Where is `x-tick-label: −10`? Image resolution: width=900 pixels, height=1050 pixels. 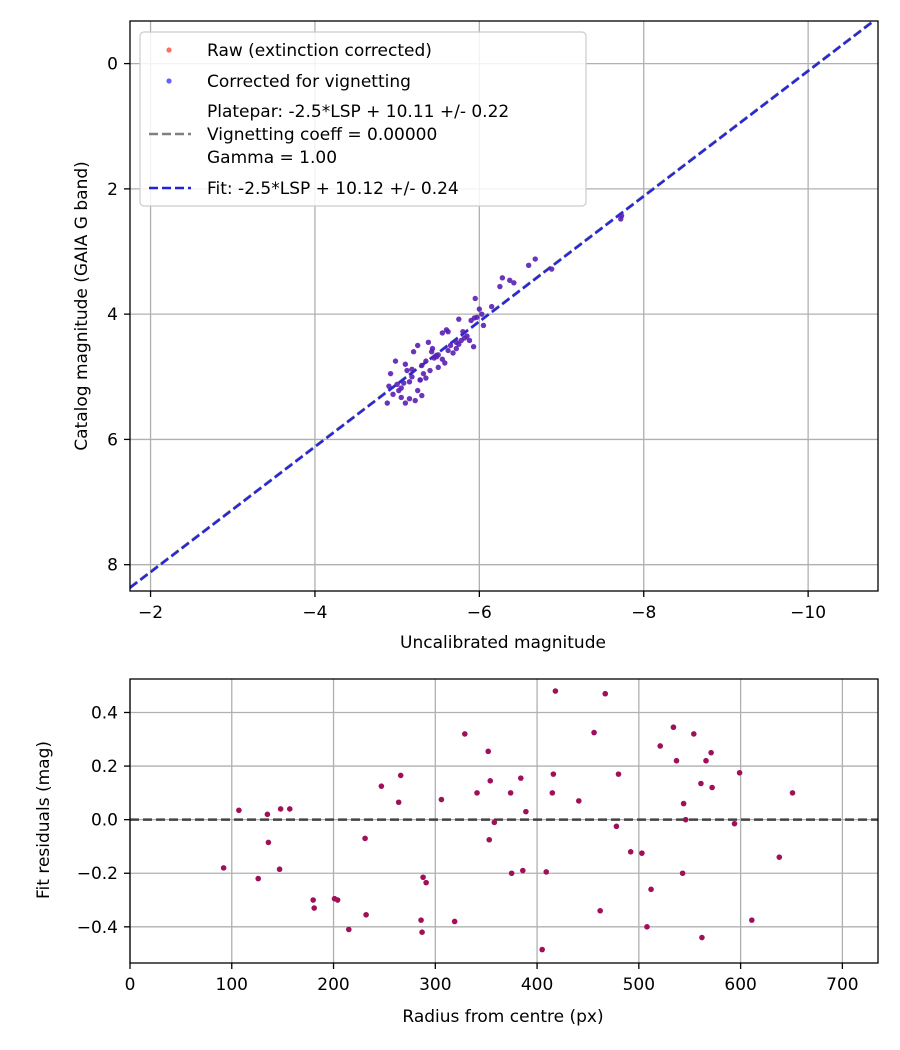
x-tick-label: −10 is located at coordinates (808, 613).